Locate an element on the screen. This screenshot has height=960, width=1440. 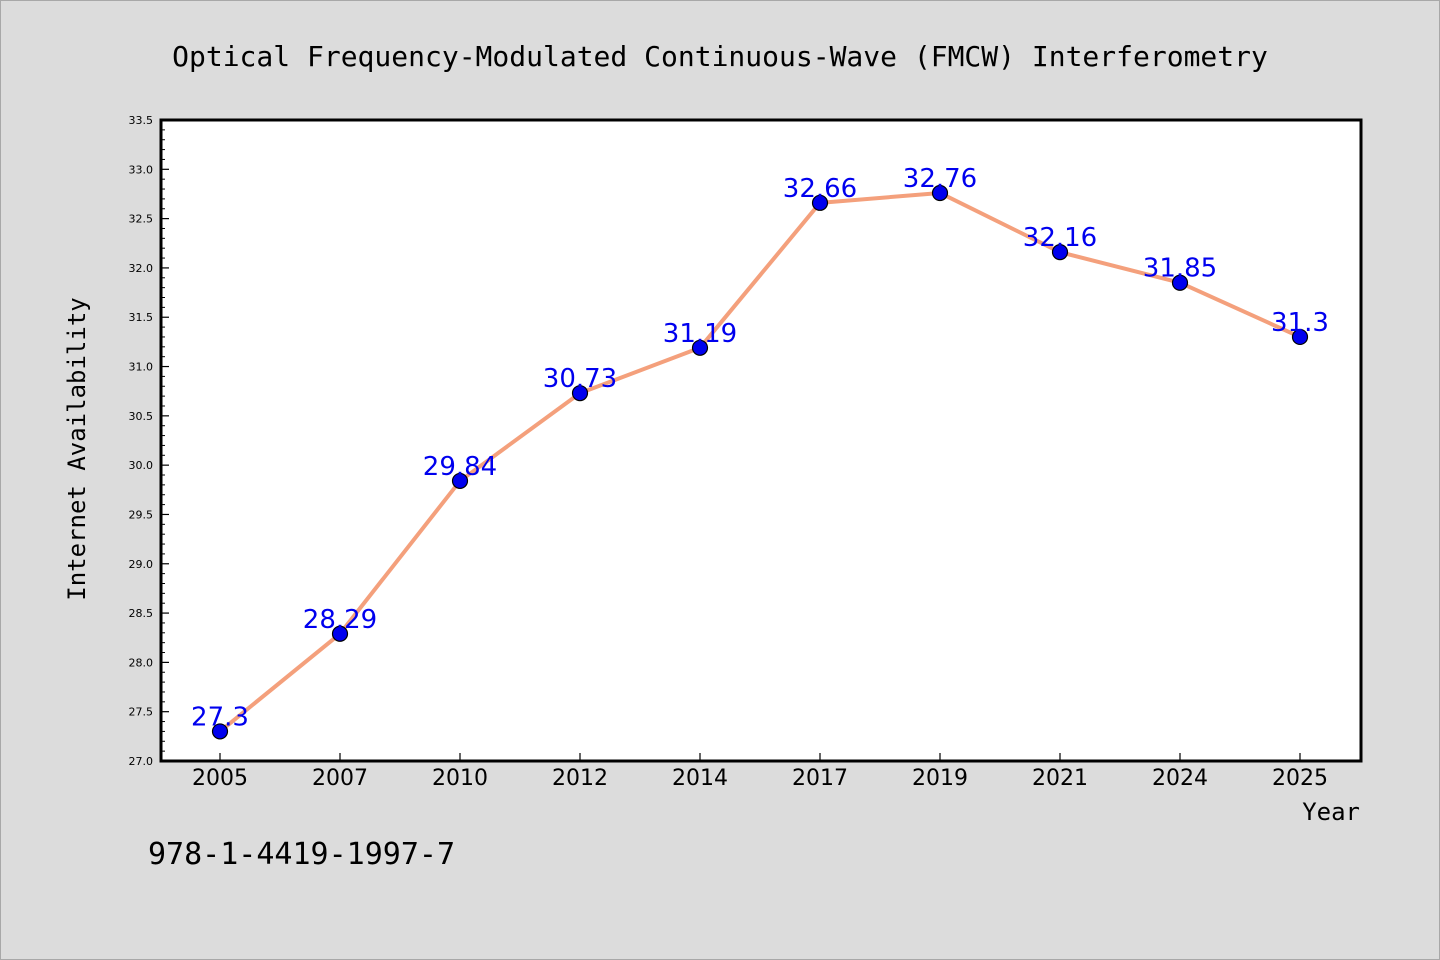
x-tick-label: 2021 is located at coordinates (1060, 778).